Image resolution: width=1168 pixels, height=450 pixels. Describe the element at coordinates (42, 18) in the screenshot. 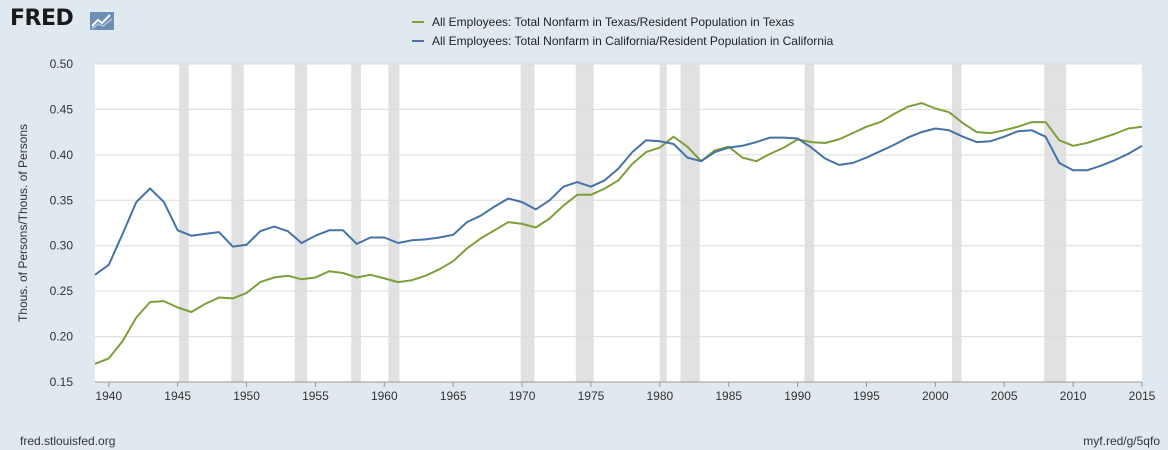

I see `fred-logo: FRED` at that location.